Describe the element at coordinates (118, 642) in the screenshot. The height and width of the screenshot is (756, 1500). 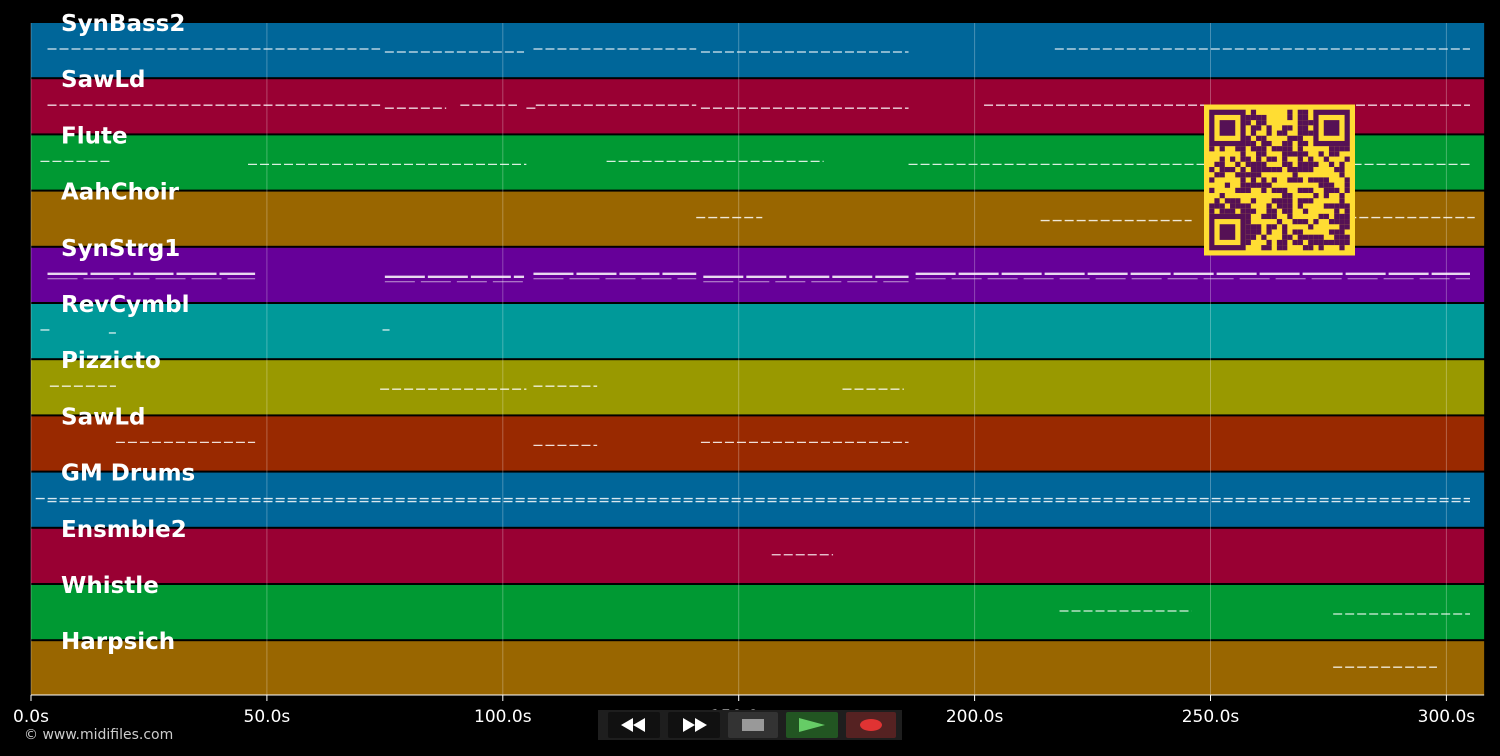
I see `track-label: Harpsich` at that location.